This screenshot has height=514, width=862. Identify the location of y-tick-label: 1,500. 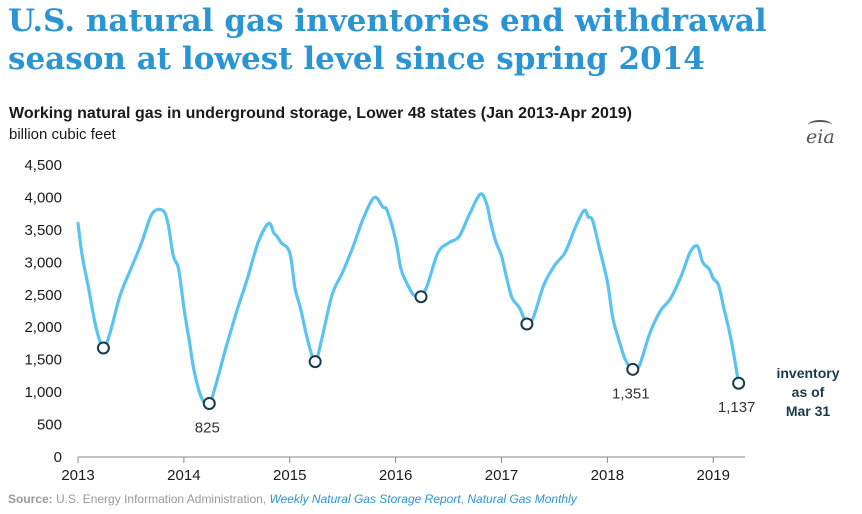
(43, 360).